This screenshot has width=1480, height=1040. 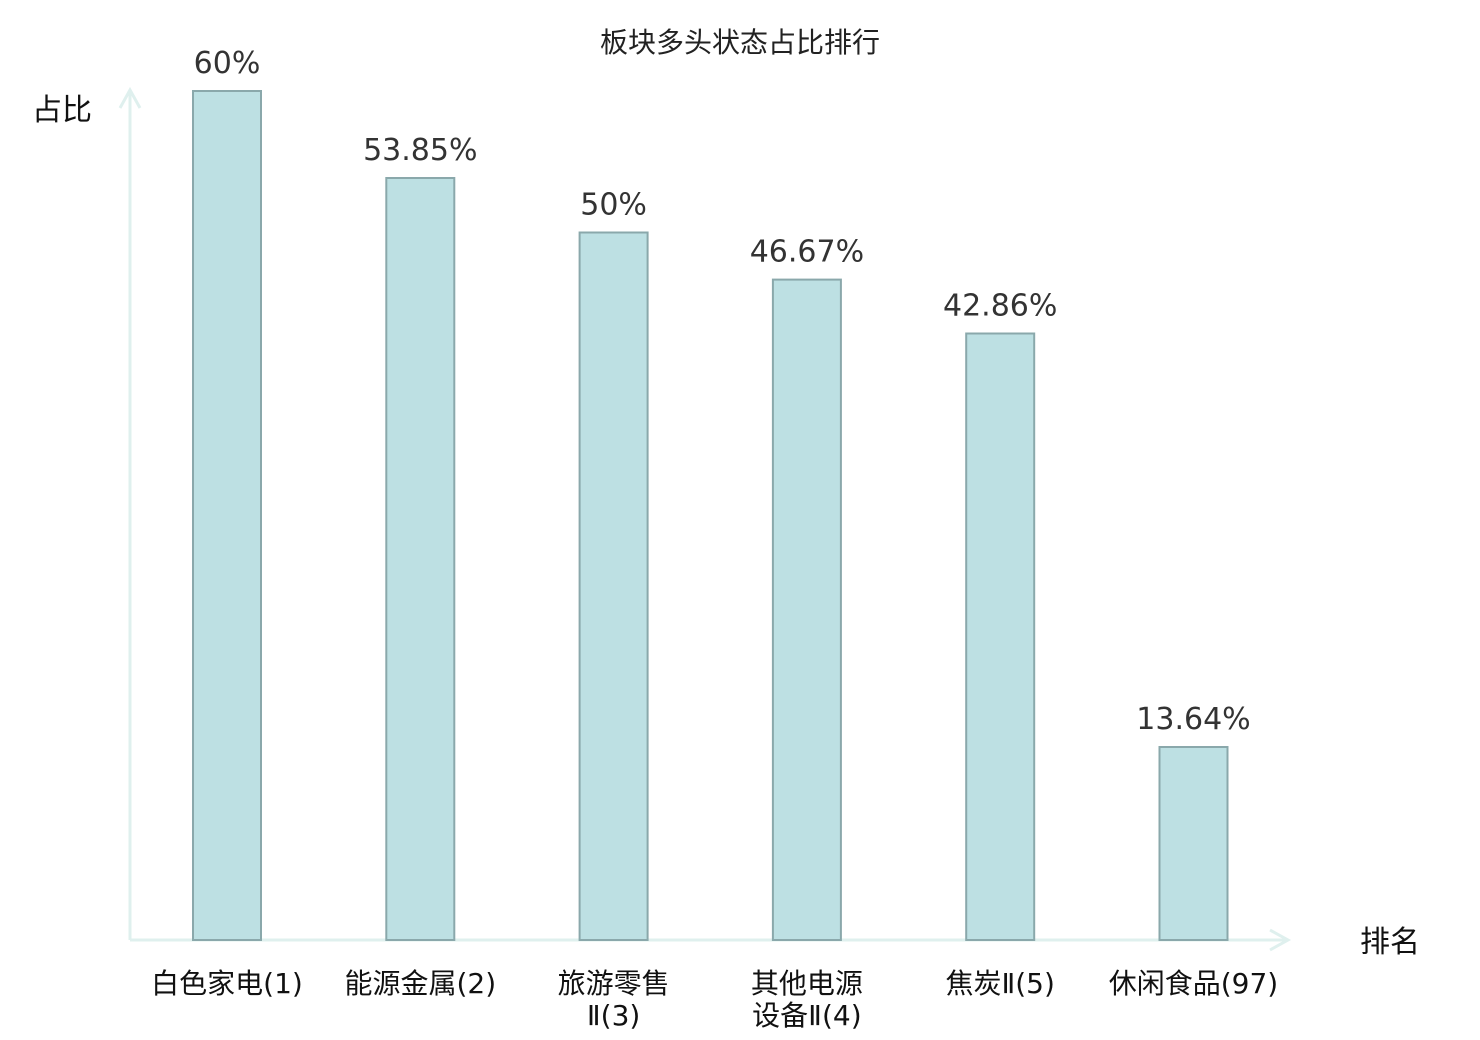 I want to click on category-label-1: 白色家电(1), so click(x=227, y=983).